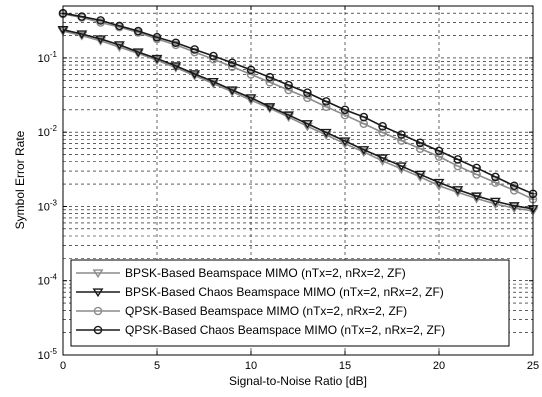 The width and height of the screenshot is (542, 397). Describe the element at coordinates (298, 381) in the screenshot. I see `x-axis-label: Signal-to-Noise Ratio [dB]` at that location.